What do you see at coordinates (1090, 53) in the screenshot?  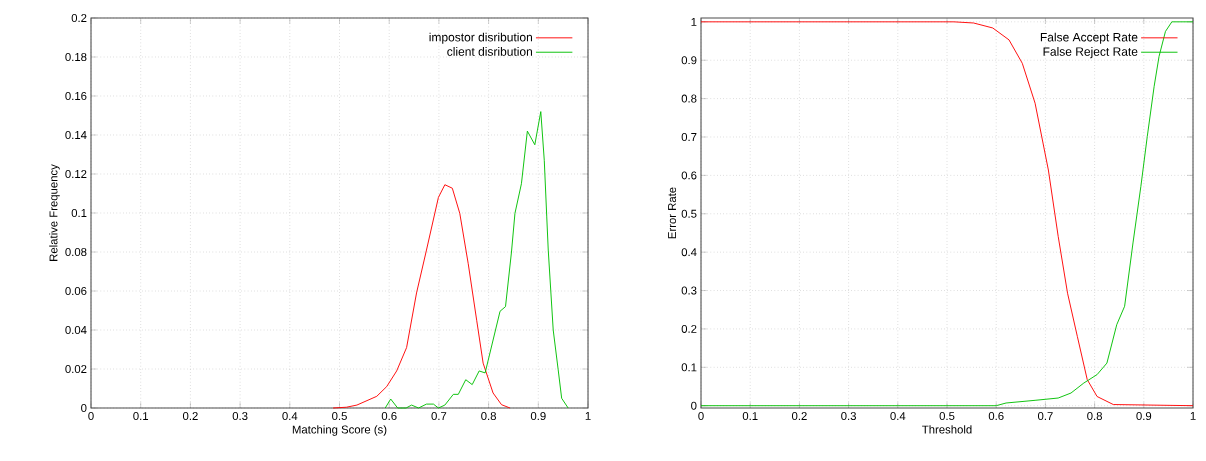 I see `legend-label: False Reject Rate` at bounding box center [1090, 53].